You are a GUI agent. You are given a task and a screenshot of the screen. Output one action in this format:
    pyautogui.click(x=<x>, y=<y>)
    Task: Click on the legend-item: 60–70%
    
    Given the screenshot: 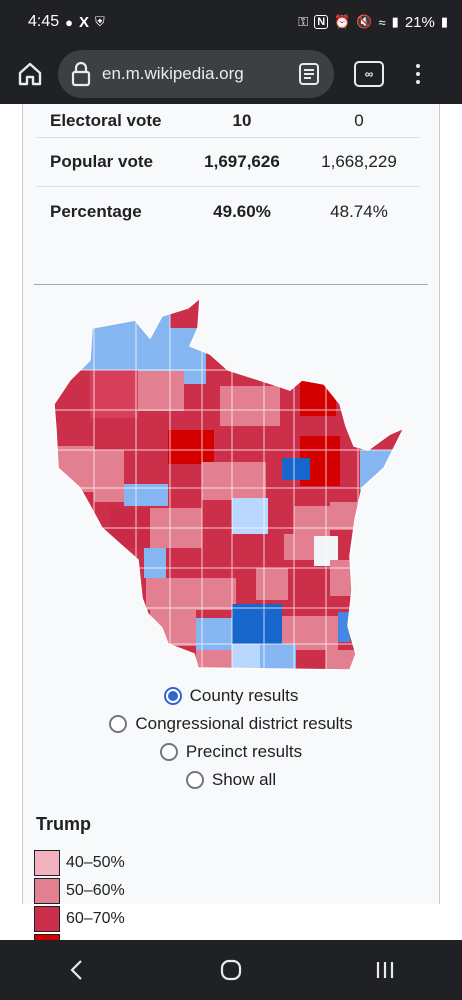 What is the action you would take?
    pyautogui.click(x=79, y=919)
    